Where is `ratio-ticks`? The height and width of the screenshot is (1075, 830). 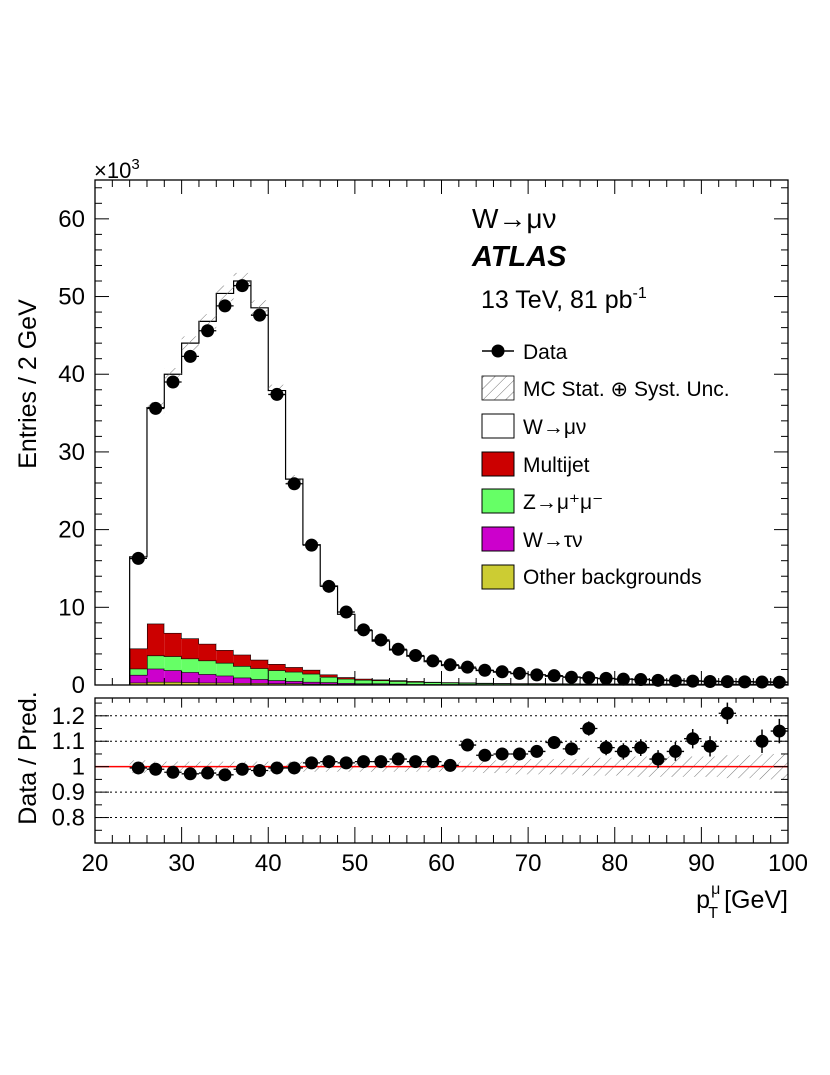 ratio-ticks is located at coordinates (441, 771).